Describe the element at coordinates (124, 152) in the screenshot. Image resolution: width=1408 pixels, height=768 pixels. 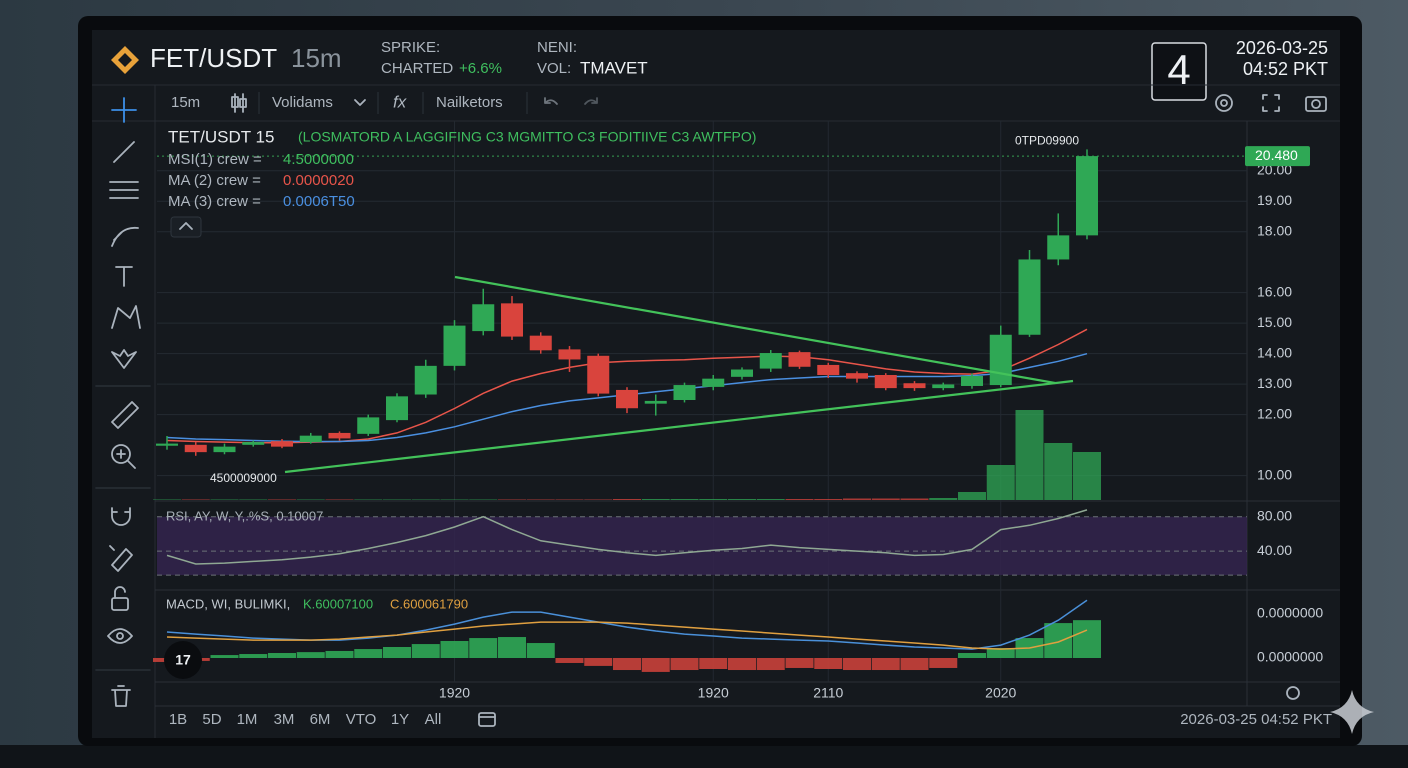
I see `line-tool` at that location.